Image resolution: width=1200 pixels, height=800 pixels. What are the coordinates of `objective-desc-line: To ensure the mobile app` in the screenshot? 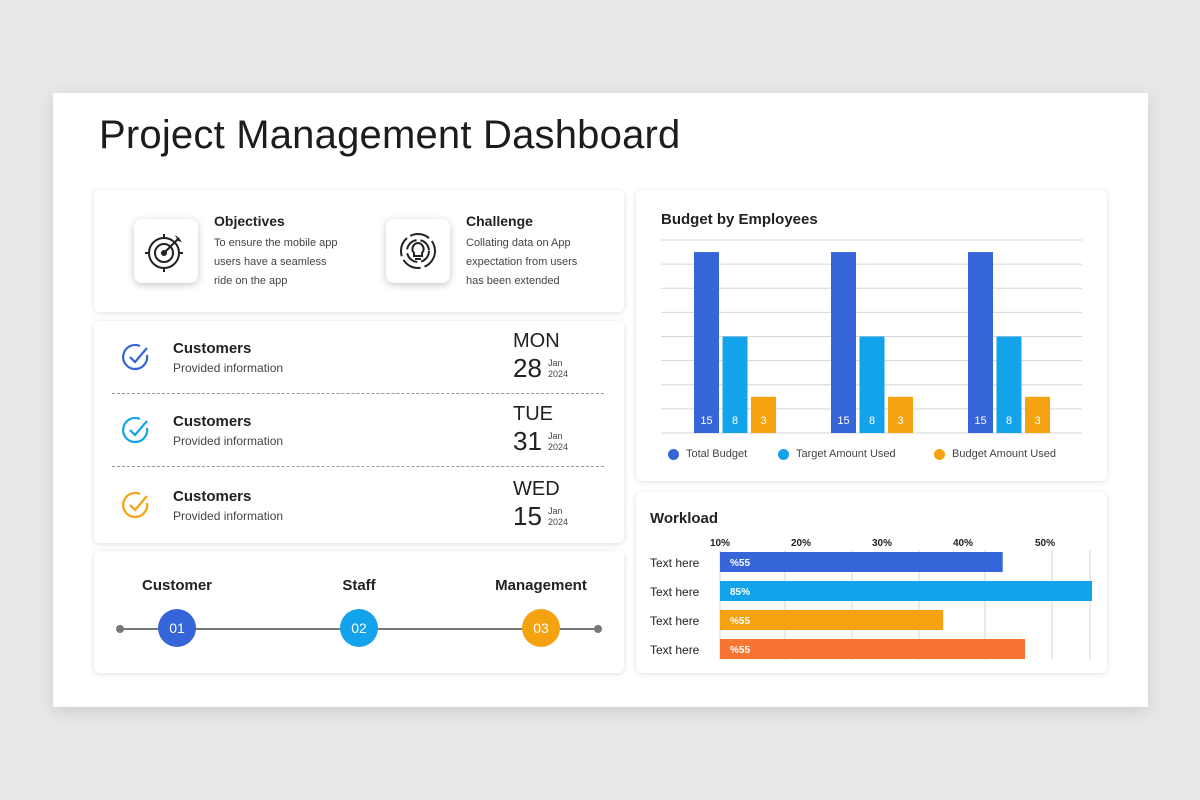 It's located at (276, 243).